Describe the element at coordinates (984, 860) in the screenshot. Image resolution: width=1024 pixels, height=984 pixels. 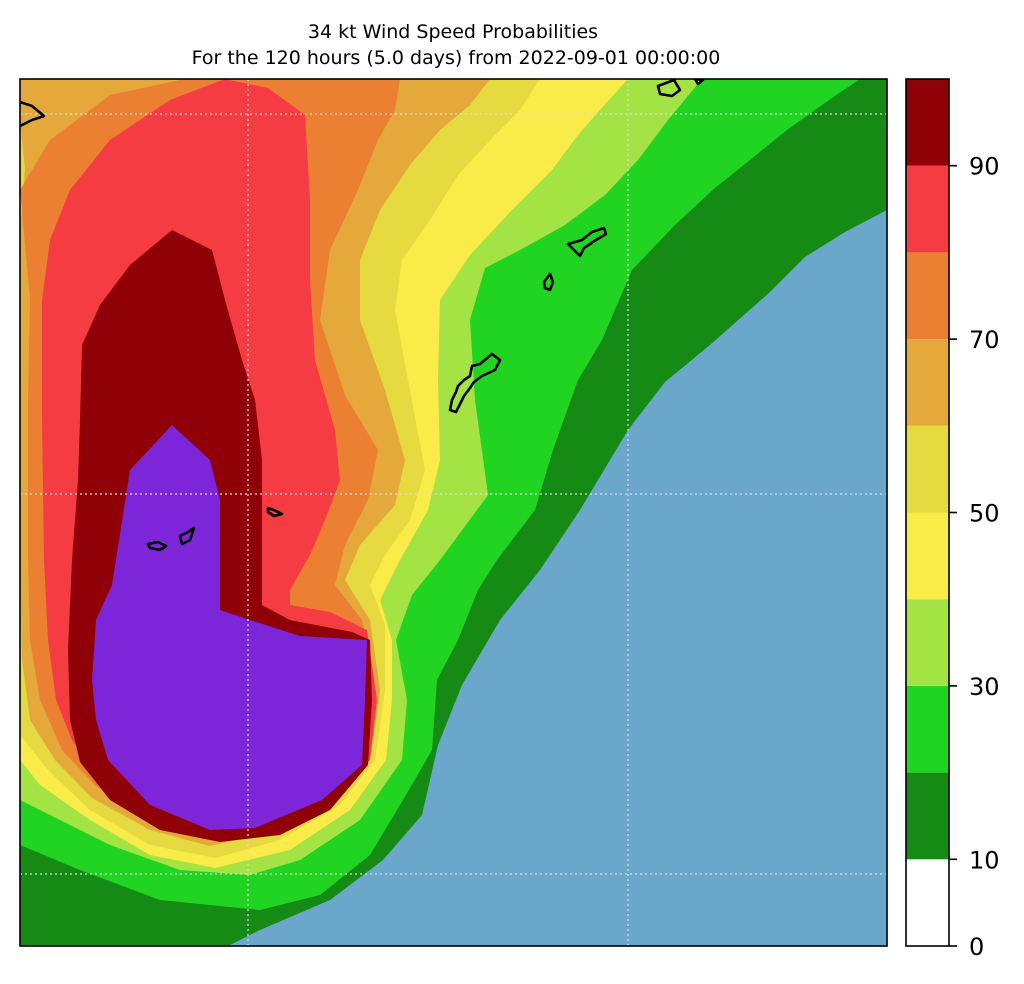
I see `colorbar-tick-label: 10` at that location.